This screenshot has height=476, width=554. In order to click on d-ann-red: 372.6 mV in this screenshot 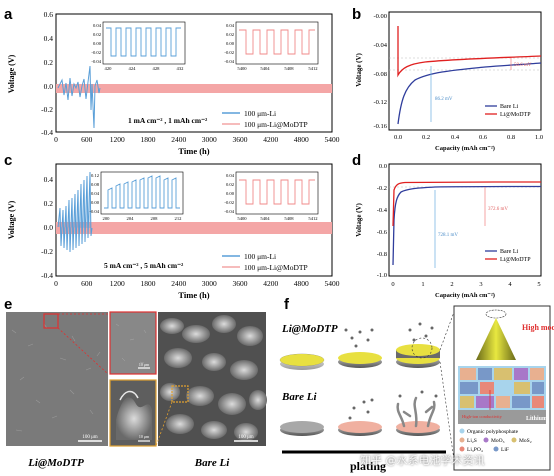, I will do `click(498, 209)`.